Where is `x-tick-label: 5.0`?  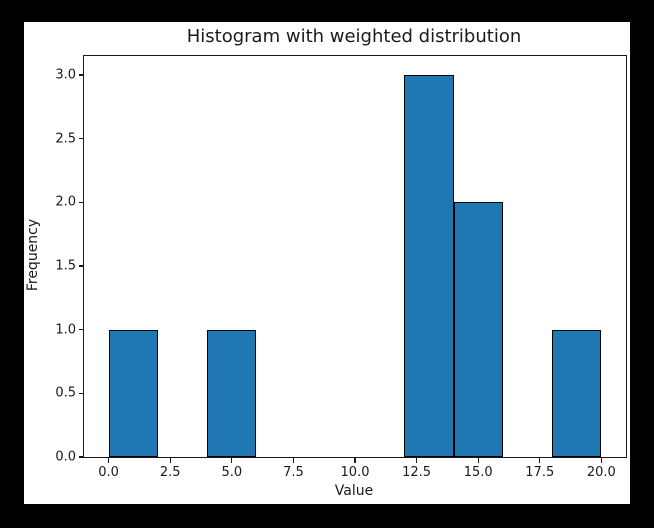 x-tick-label: 5.0 is located at coordinates (232, 472).